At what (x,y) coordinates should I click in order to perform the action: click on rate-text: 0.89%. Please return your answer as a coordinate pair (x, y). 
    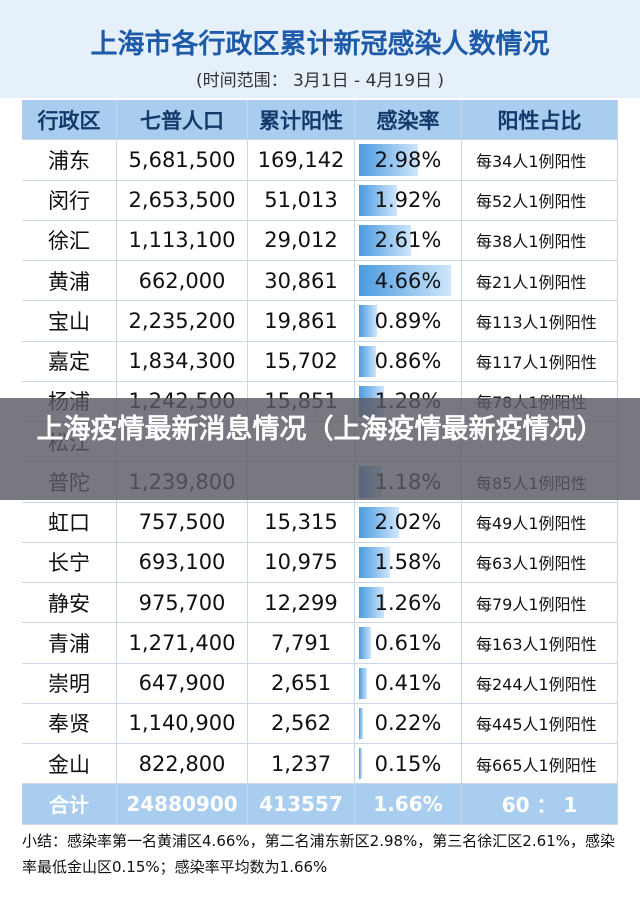
    Looking at the image, I should click on (408, 320).